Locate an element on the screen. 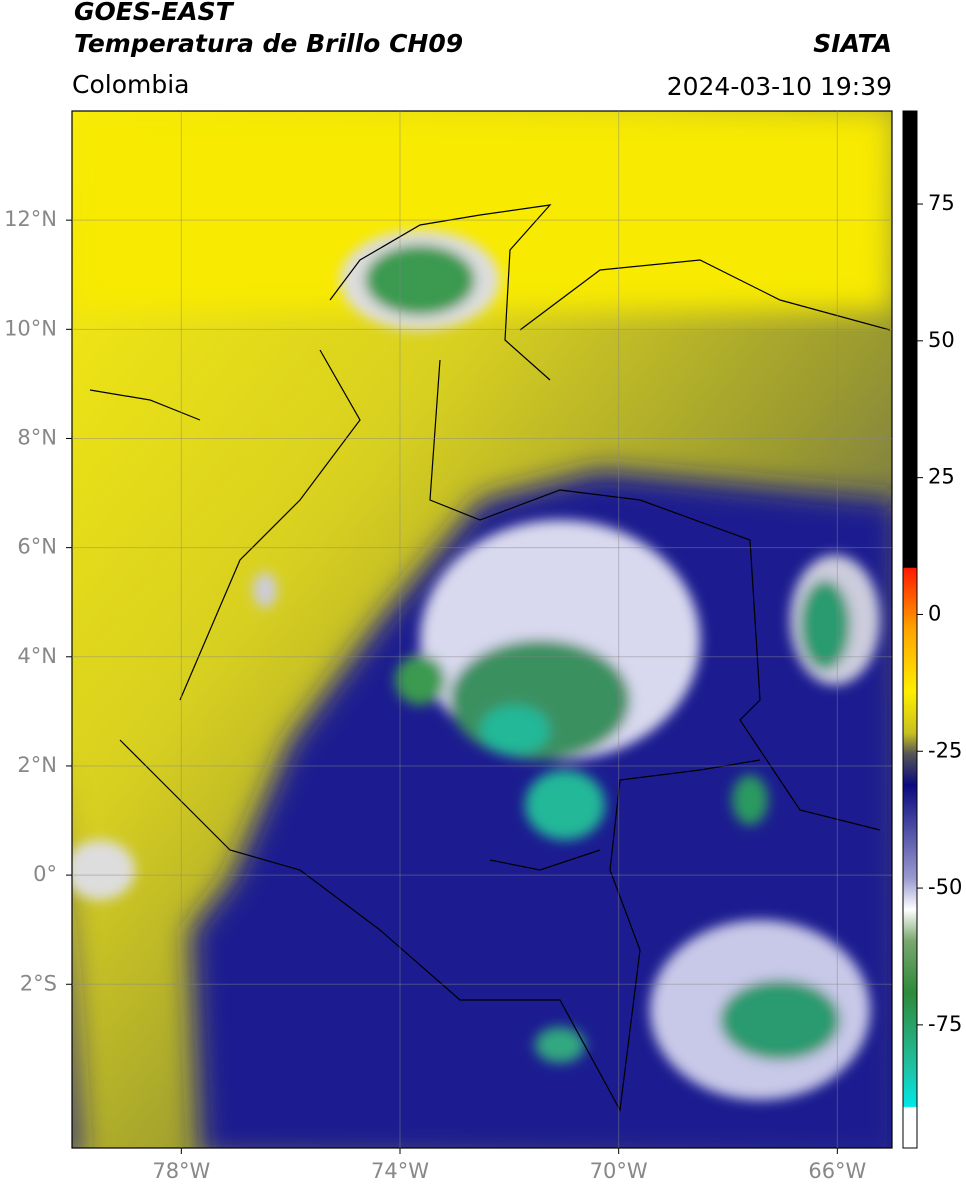 The height and width of the screenshot is (1194, 966). colorbar-tick-label: 75 is located at coordinates (941, 203).